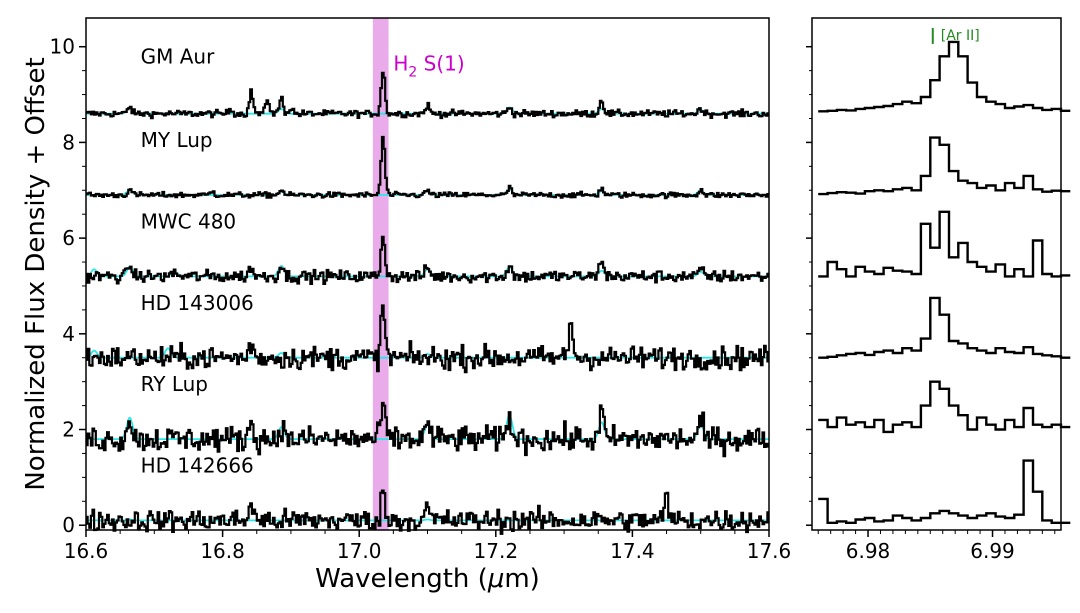  I want to click on y-tick-label: 10, so click(62, 47).